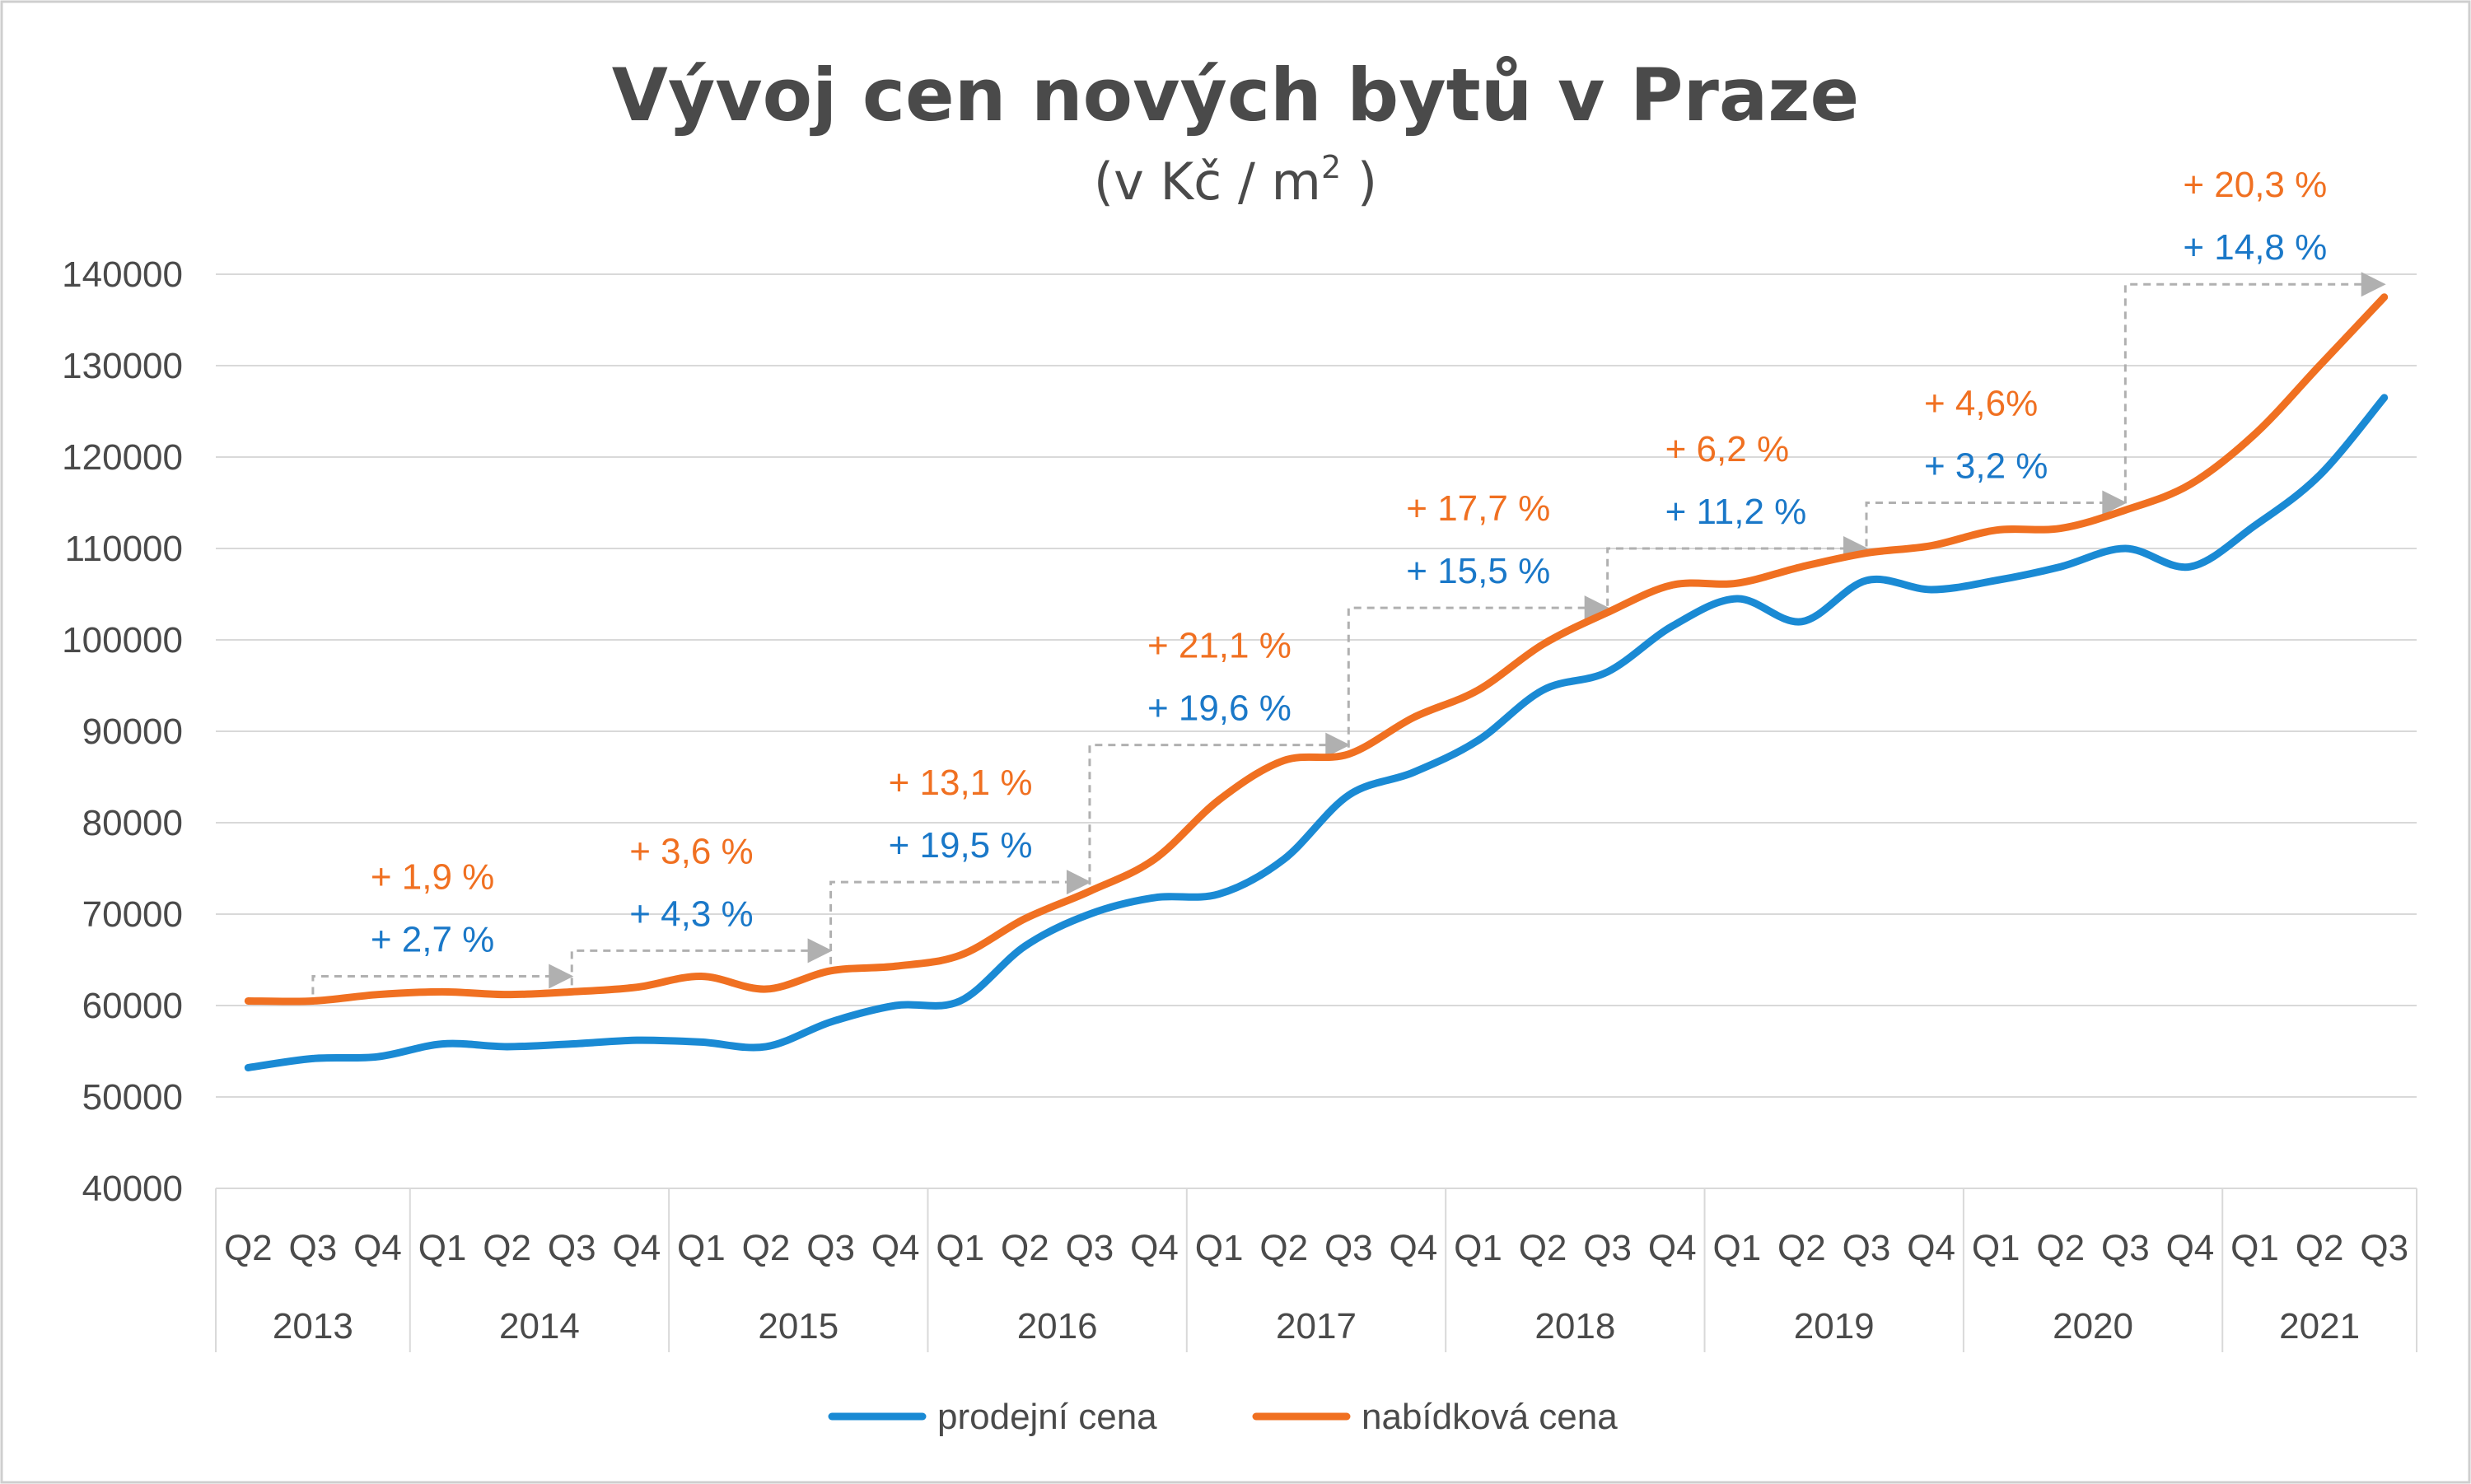 This screenshot has width=2471, height=1484. I want to click on annotation-offer-change: + 20,3 %, so click(2255, 185).